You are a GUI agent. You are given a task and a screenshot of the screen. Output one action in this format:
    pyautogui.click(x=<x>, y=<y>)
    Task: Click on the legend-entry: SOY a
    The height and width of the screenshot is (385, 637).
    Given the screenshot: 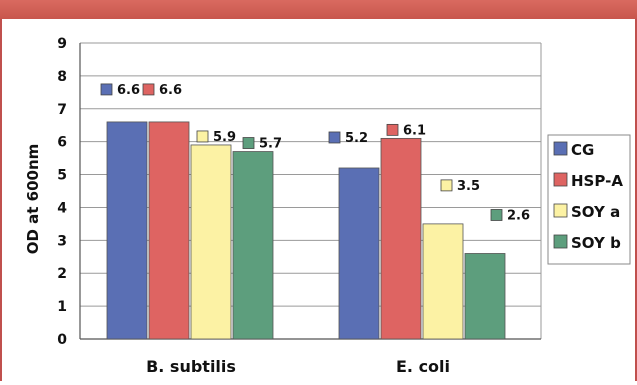 What is the action you would take?
    pyautogui.click(x=595, y=212)
    